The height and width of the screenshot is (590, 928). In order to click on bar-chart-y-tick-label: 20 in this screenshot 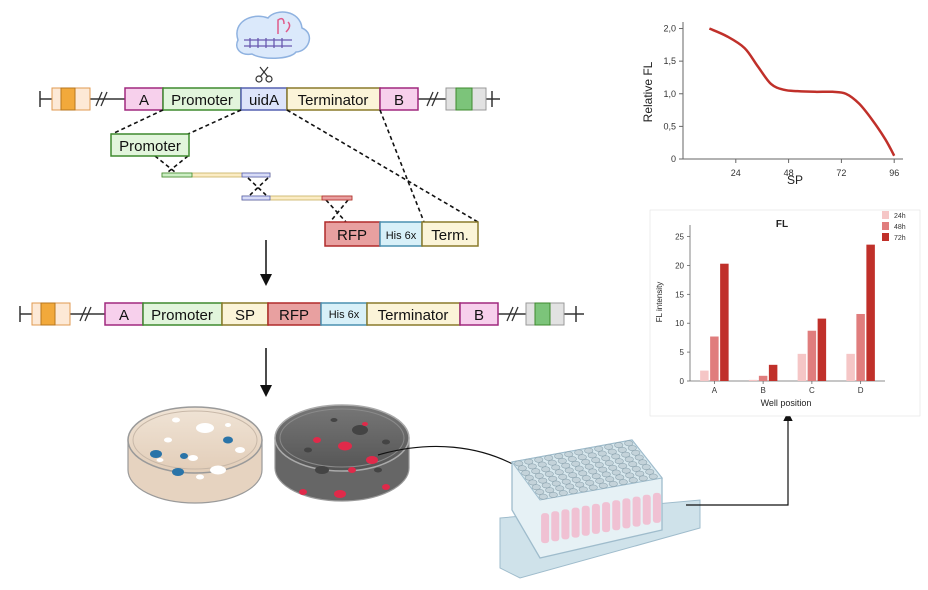, I will do `click(679, 265)`.